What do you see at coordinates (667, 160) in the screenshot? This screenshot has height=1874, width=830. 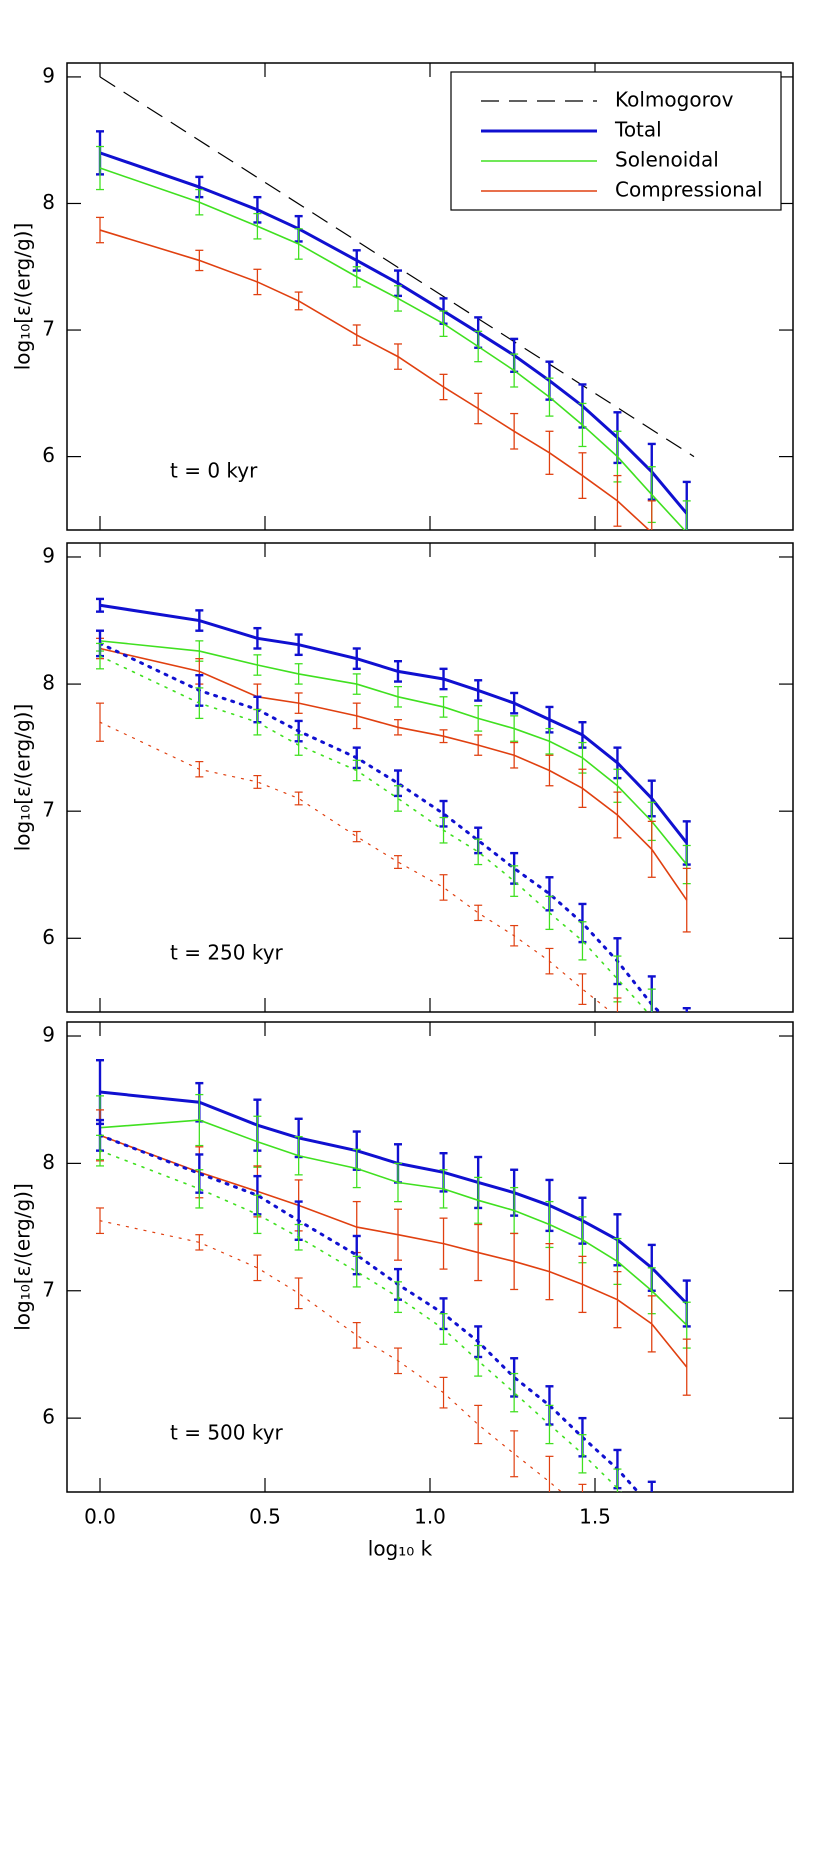 I see `legend-label: Solenoidal` at bounding box center [667, 160].